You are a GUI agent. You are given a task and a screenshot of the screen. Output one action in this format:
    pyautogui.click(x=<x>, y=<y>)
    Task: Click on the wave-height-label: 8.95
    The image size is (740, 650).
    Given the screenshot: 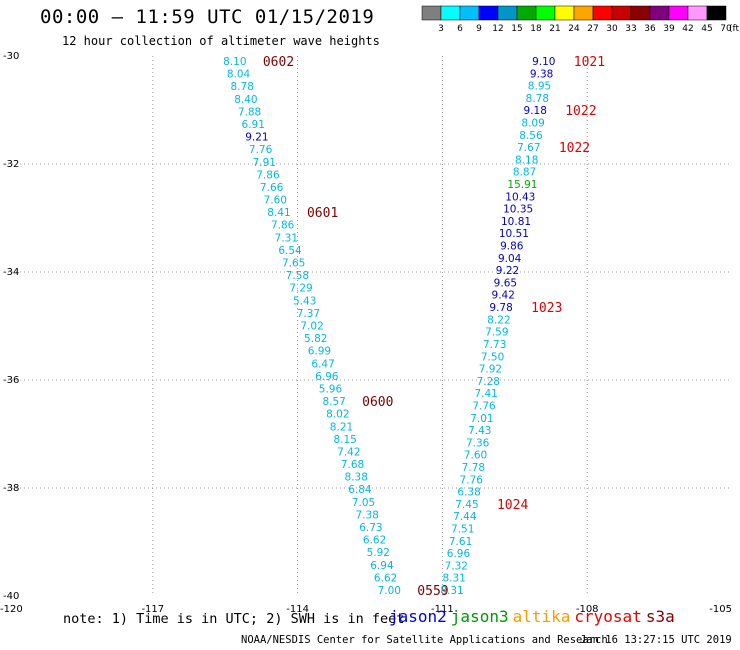 What is the action you would take?
    pyautogui.click(x=539, y=87)
    